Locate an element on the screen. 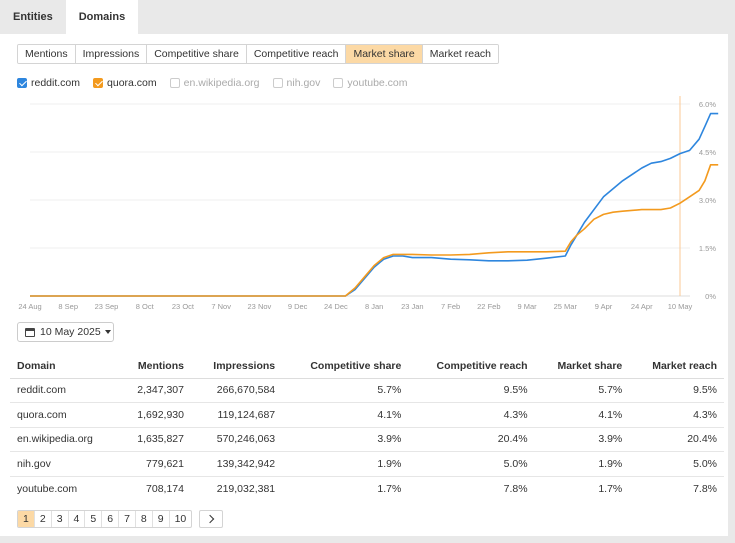 This screenshot has height=543, width=735. x-tick-label: 8 Sep is located at coordinates (68, 306).